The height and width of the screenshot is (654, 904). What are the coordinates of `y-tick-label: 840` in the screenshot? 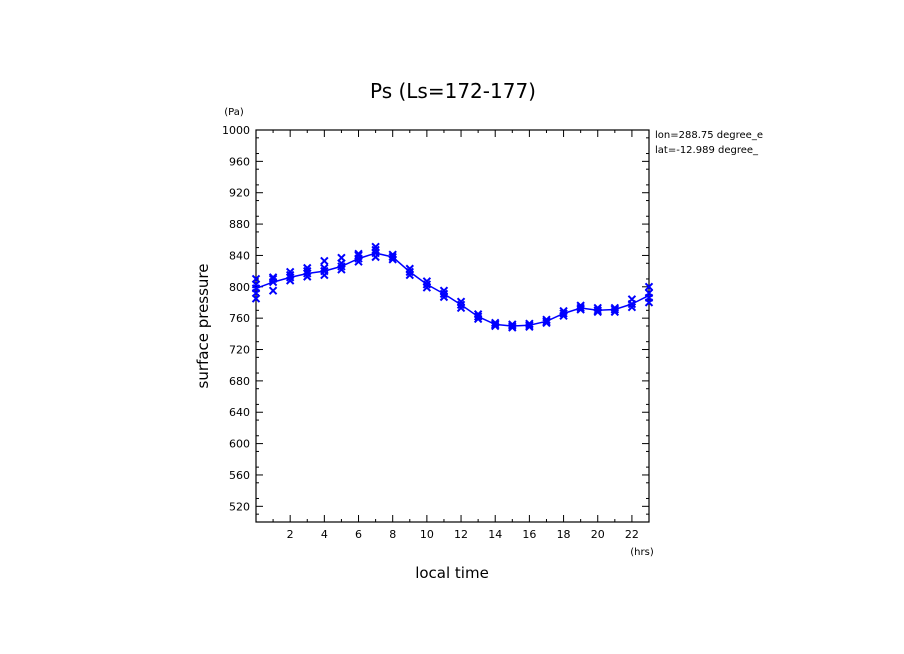 It's located at (239, 255).